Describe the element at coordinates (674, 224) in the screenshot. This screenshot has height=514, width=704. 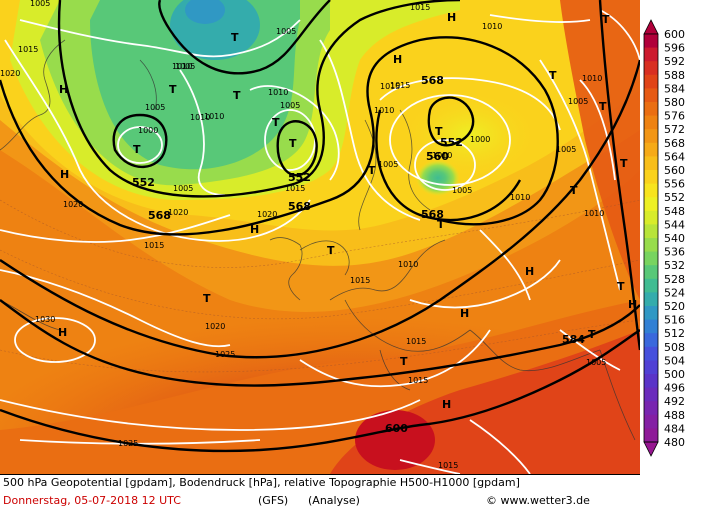
I see `legend-tick-label: 544` at that location.